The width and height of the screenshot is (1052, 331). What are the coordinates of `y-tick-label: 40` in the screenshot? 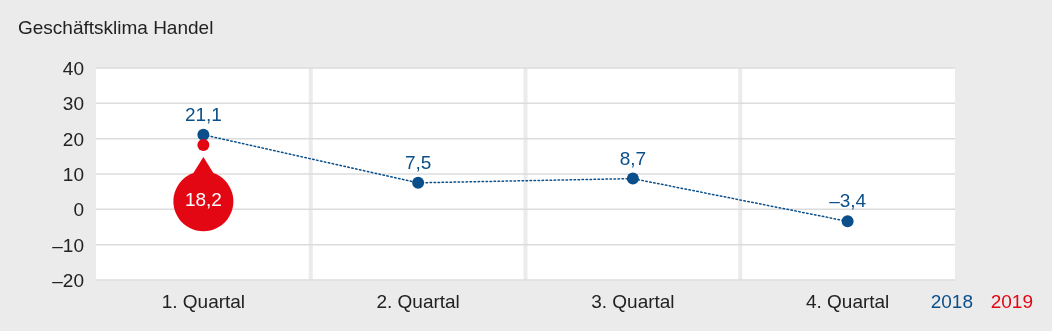 It's located at (73, 68).